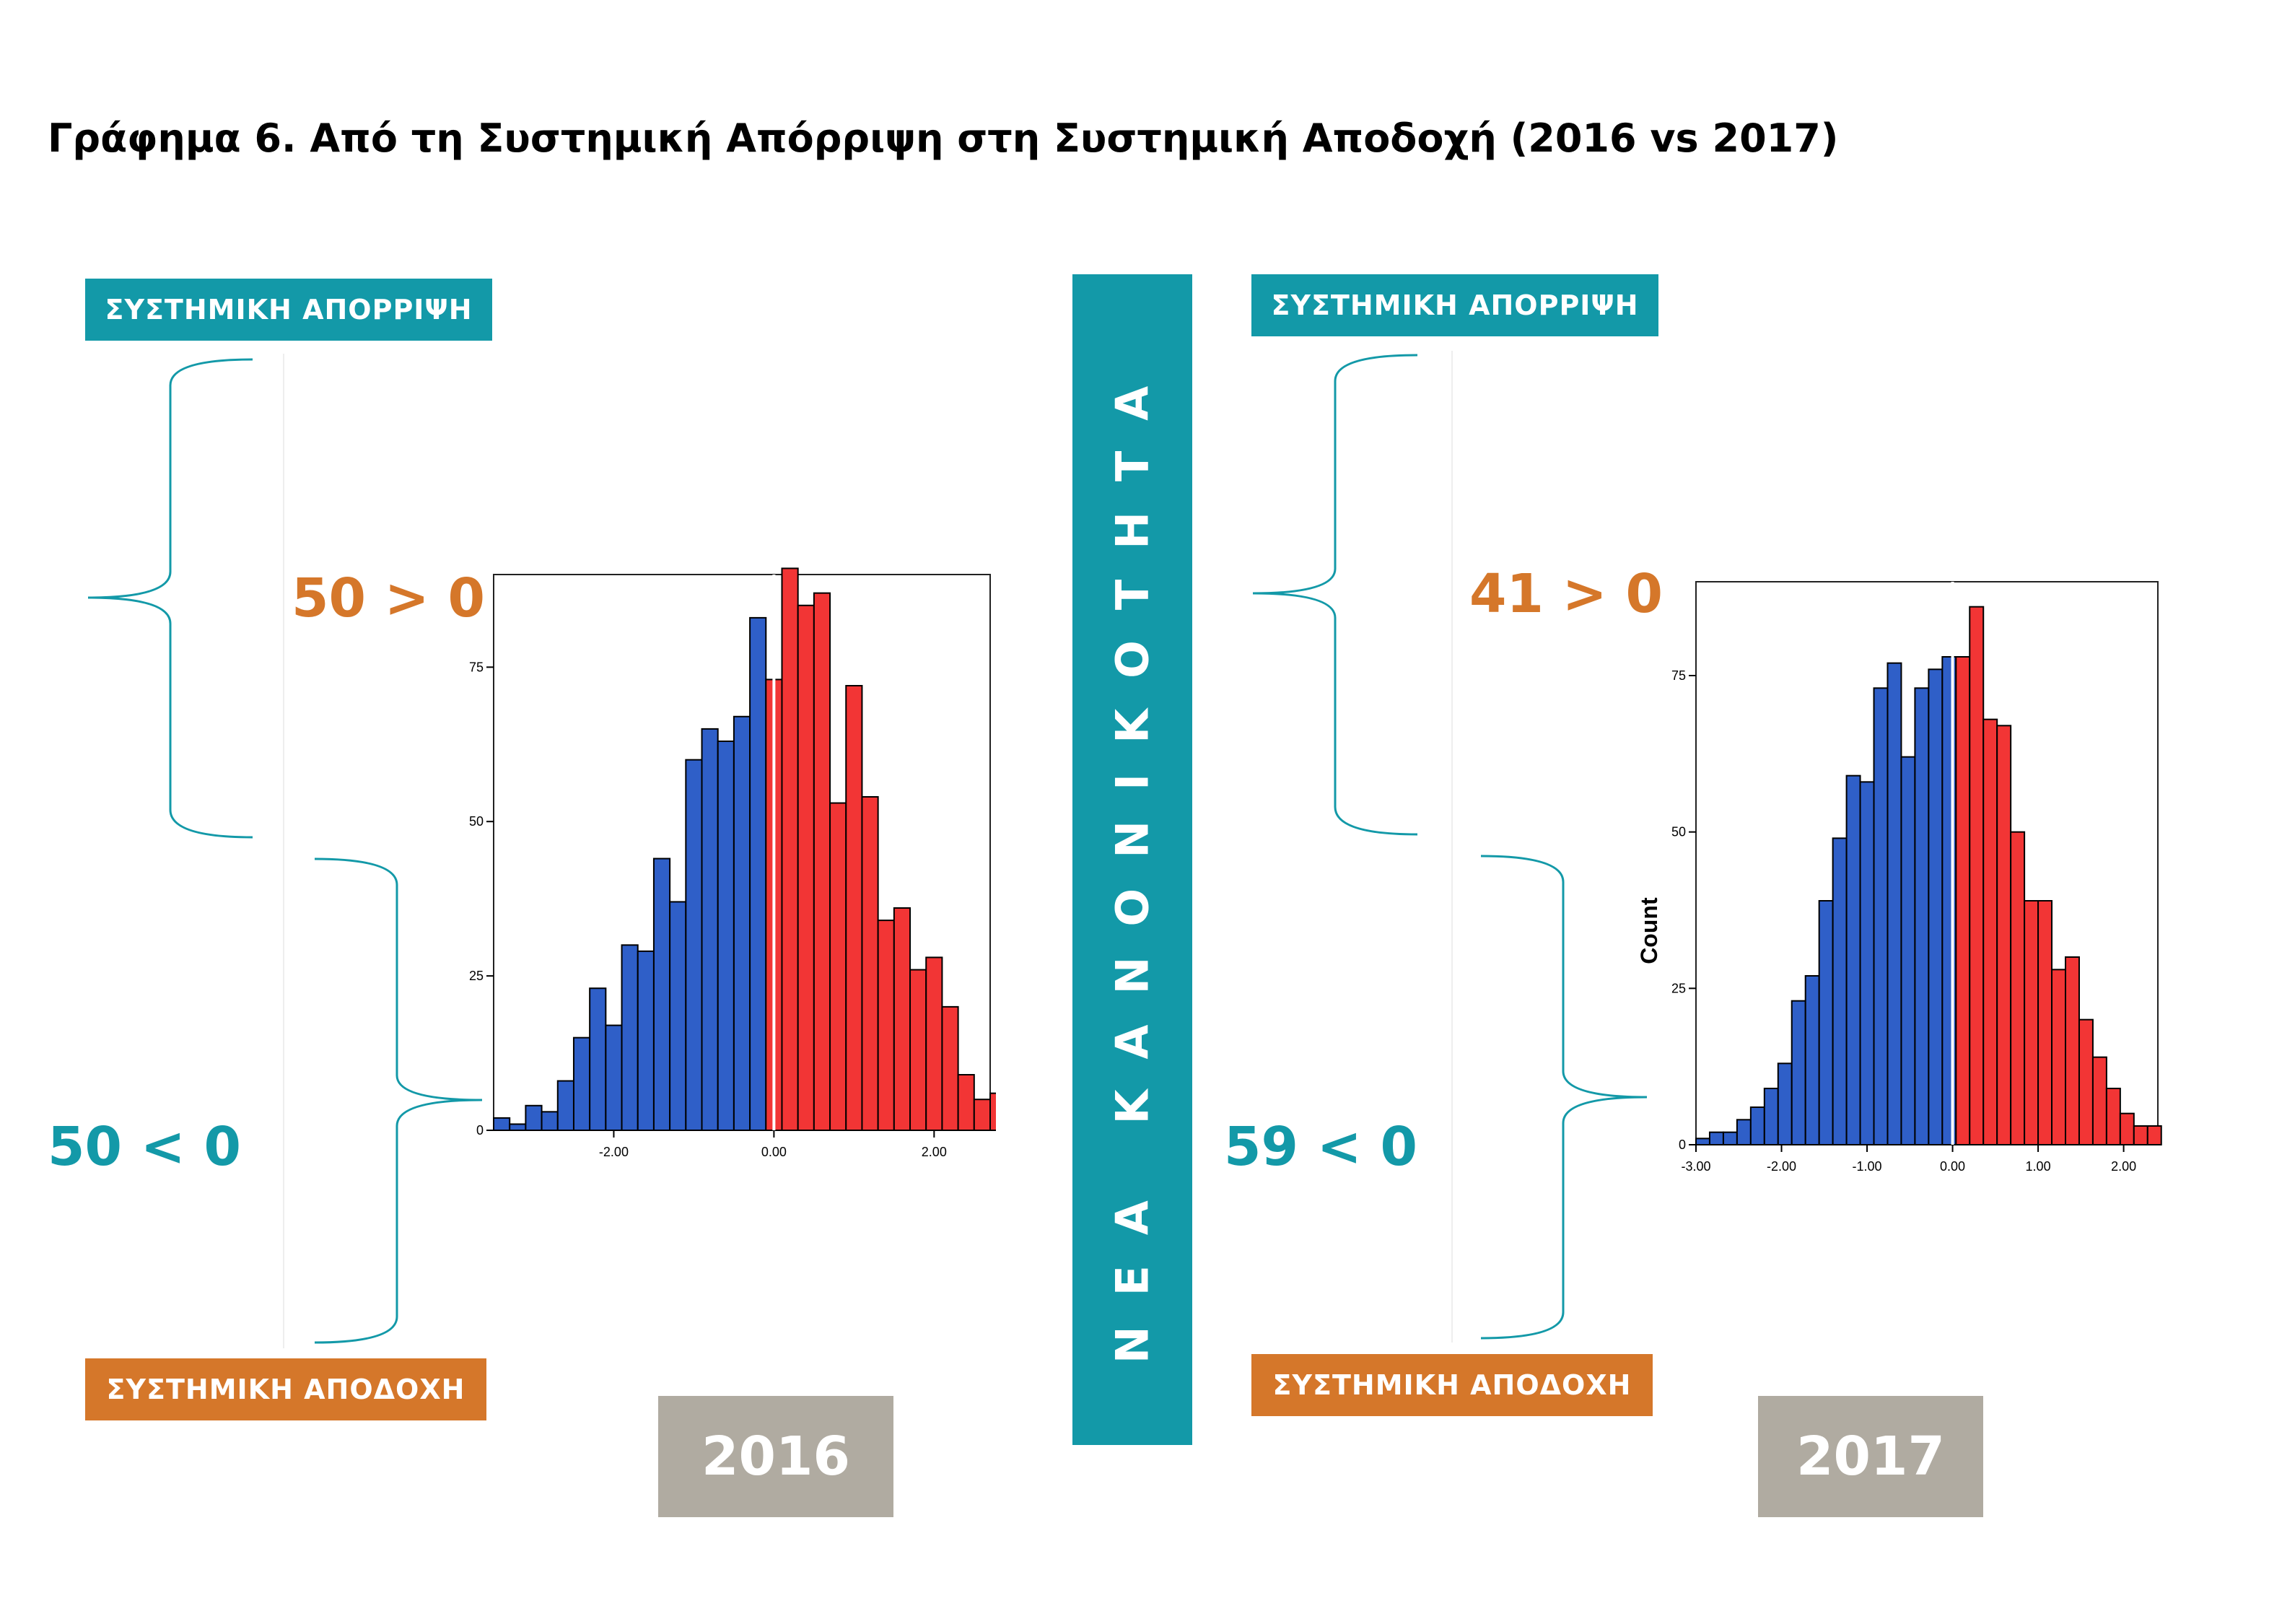 This screenshot has height=1624, width=2269. I want to click on acceptance-brace-2016, so click(398, 1100).